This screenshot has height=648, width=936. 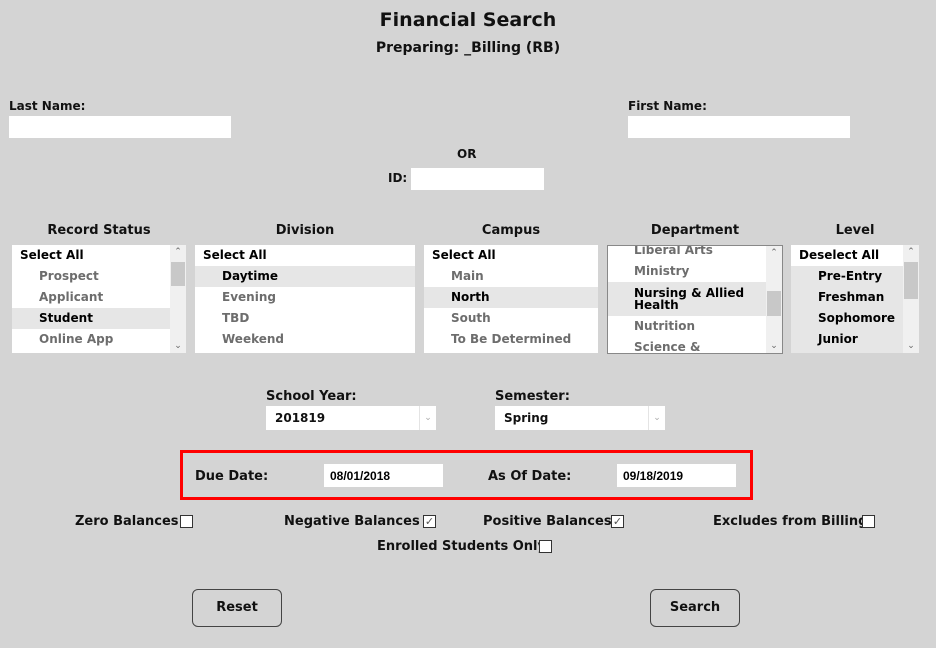 What do you see at coordinates (695, 230) in the screenshot?
I see `department-header: Department` at bounding box center [695, 230].